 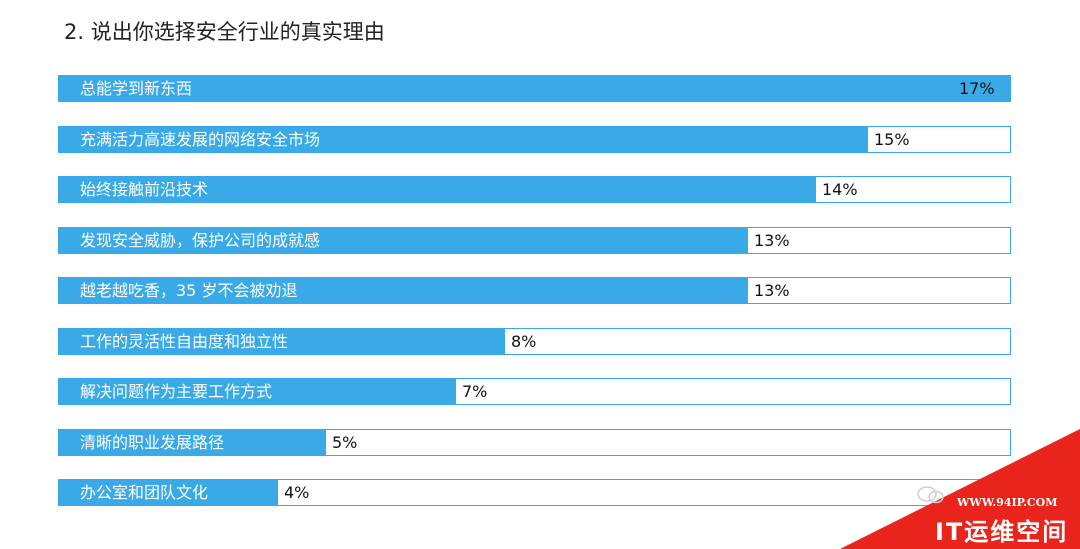 What do you see at coordinates (534, 492) in the screenshot?
I see `bar-row: 办公室和团队文化 4%` at bounding box center [534, 492].